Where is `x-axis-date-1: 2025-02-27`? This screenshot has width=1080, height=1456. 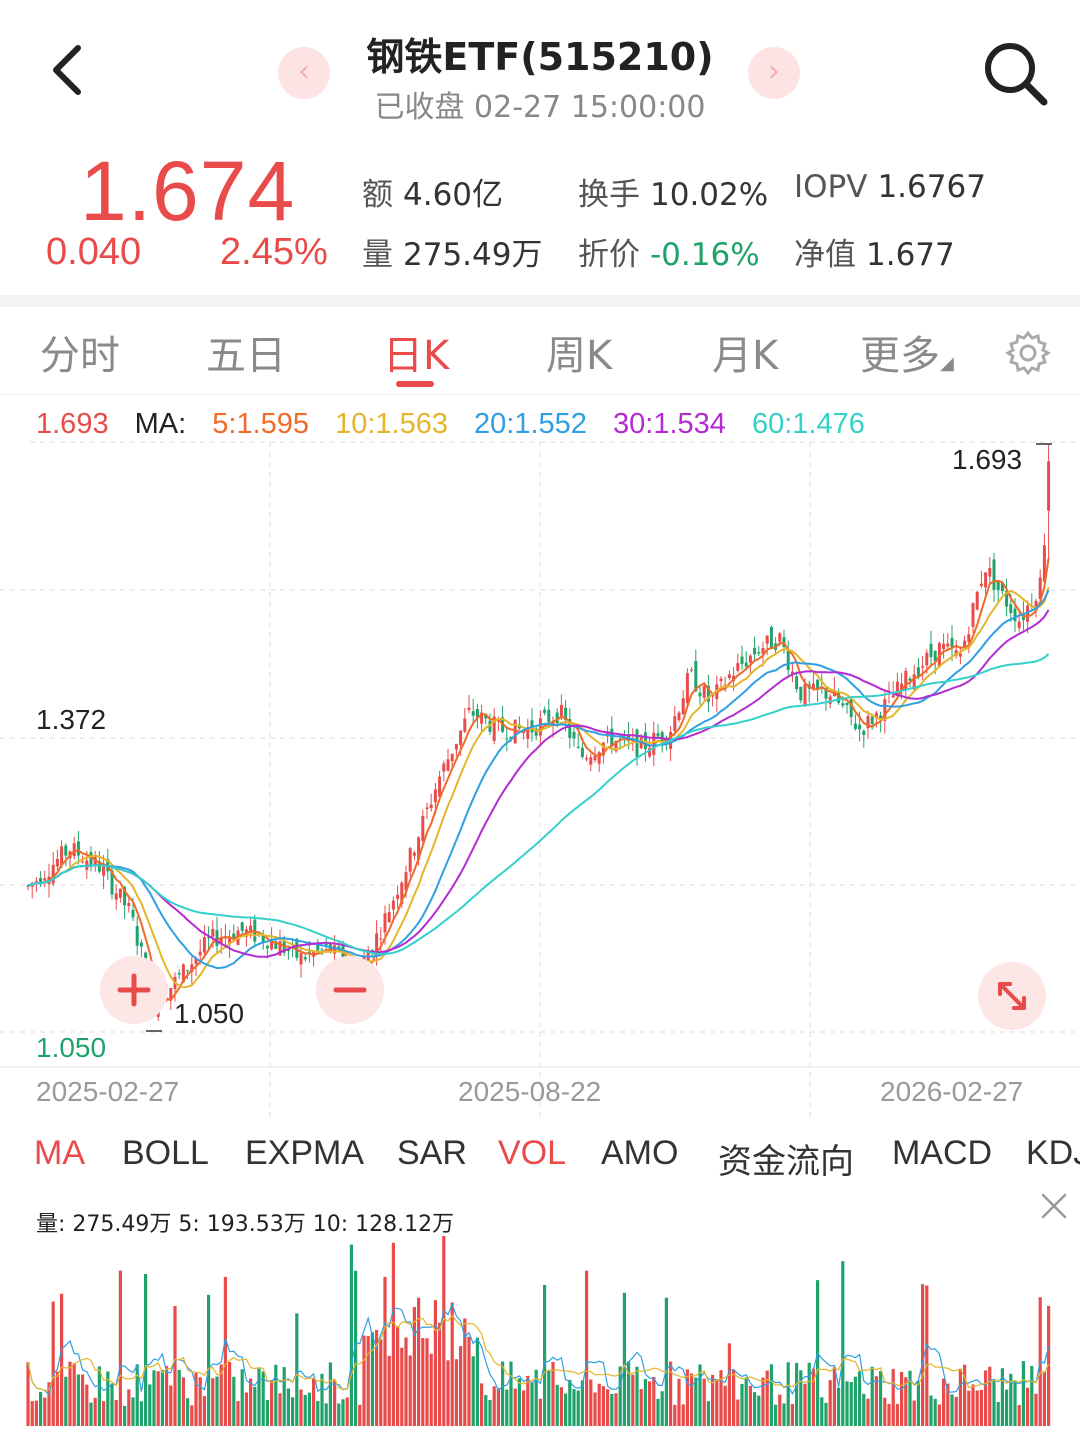 x-axis-date-1: 2025-02-27 is located at coordinates (108, 1091).